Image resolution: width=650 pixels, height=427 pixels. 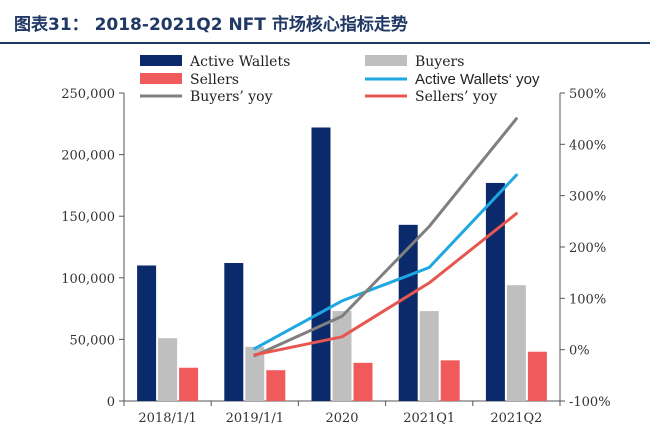 What do you see at coordinates (579, 351) in the screenshot?
I see `right-y-tick-label: 0%` at bounding box center [579, 351].